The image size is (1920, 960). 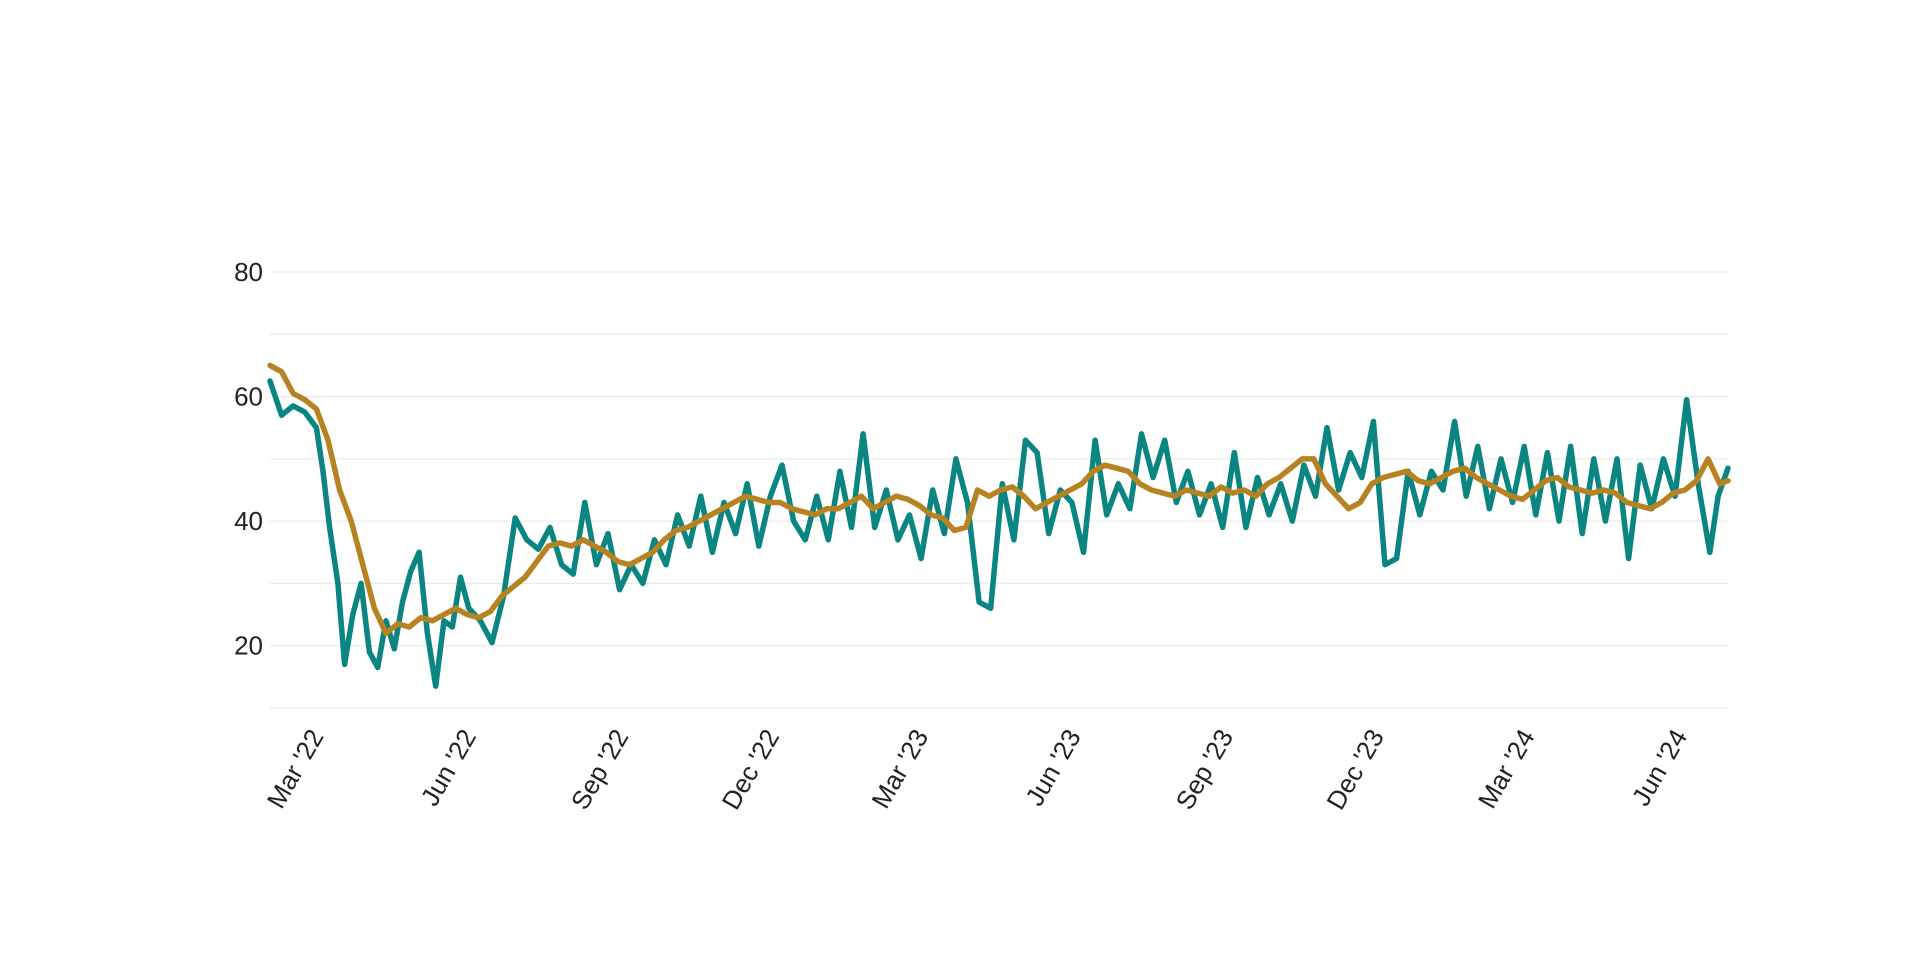 I want to click on y-tick-label: 80, so click(x=248, y=272).